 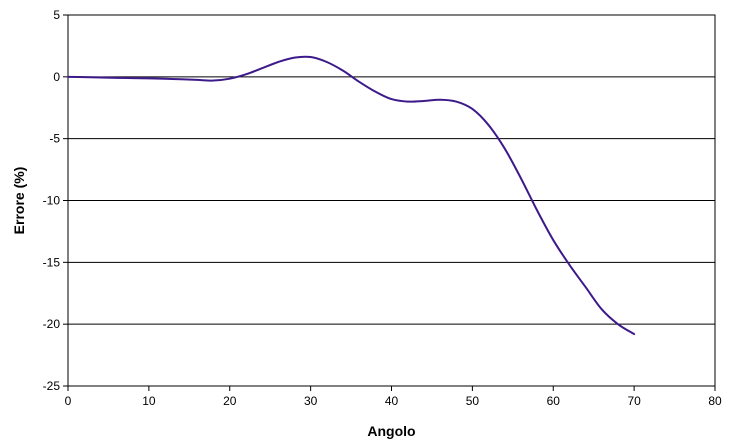 I want to click on x-tick-label-4: 40, so click(x=392, y=401).